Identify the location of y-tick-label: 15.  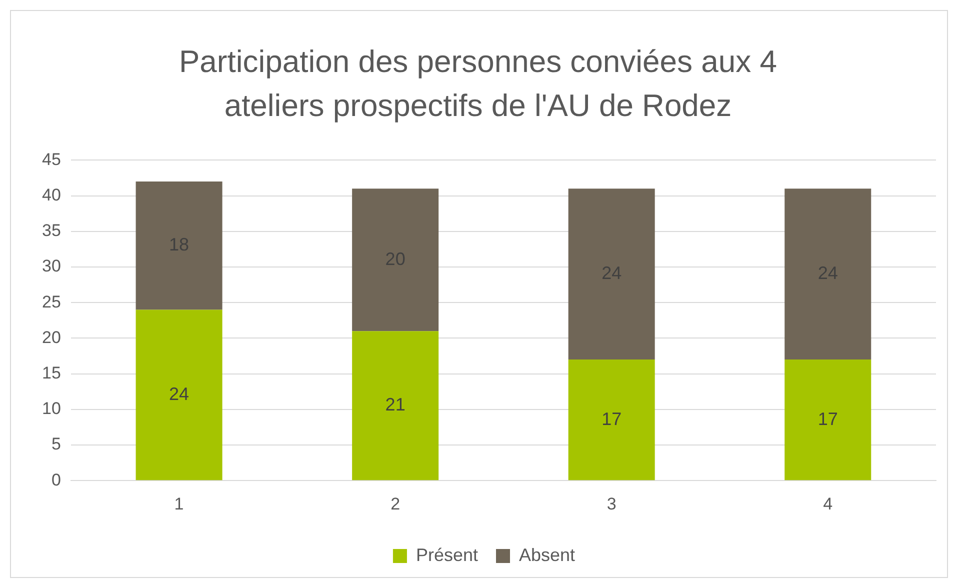
(51, 372).